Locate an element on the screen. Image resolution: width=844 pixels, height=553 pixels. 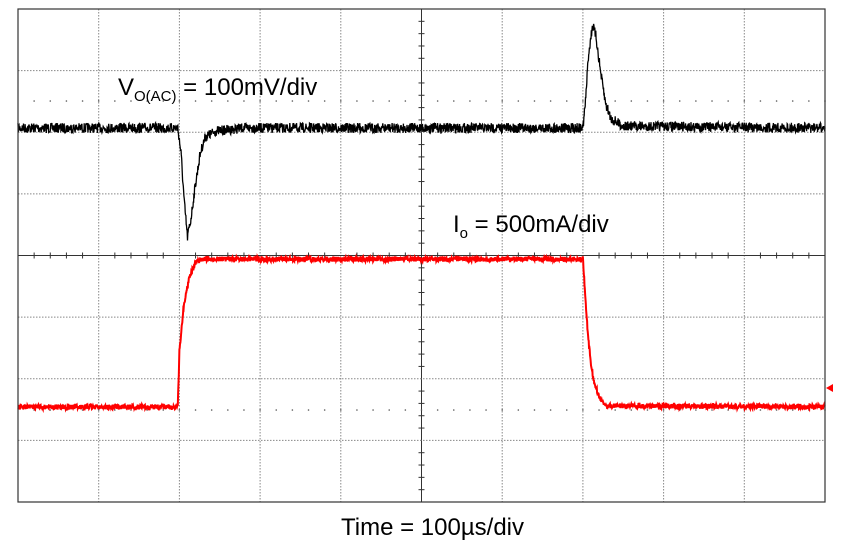
channel-2-ground-marker is located at coordinates (829, 388).